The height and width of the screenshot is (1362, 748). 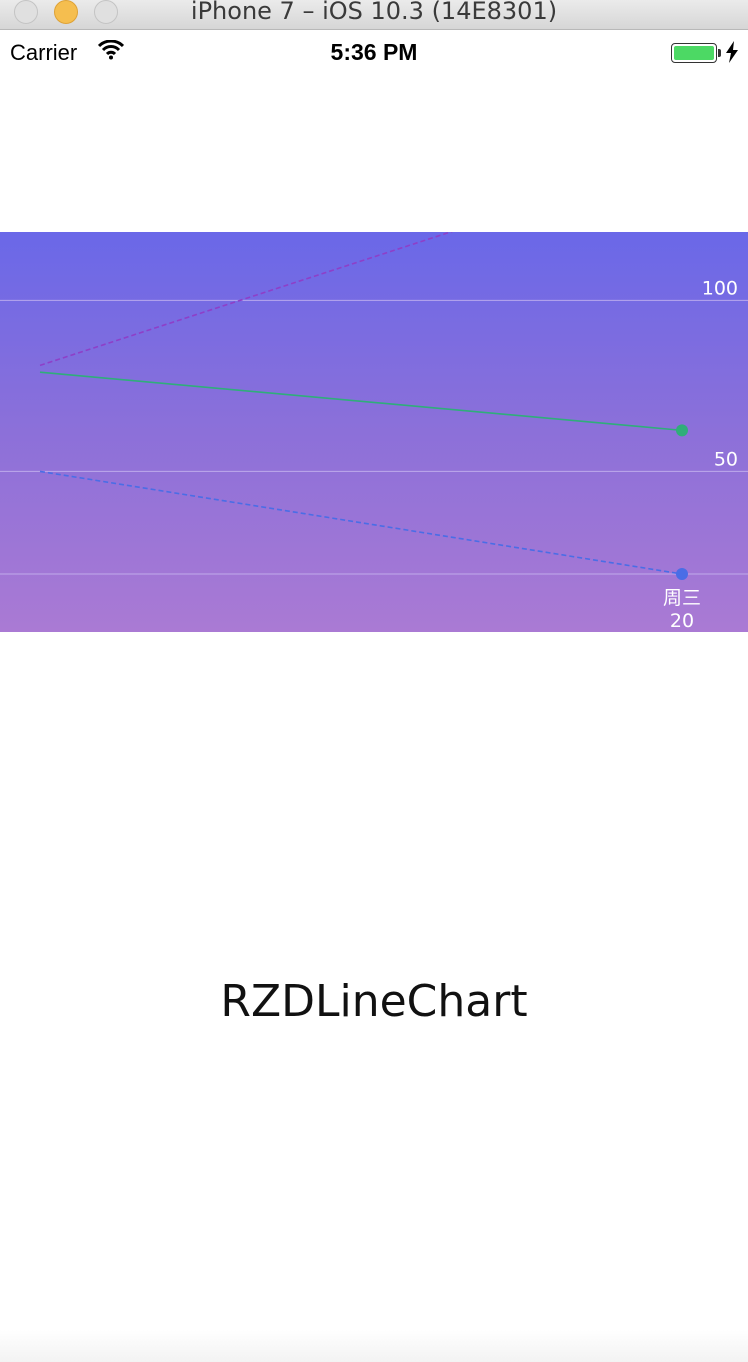 I want to click on point-value-label: 20, so click(x=682, y=621).